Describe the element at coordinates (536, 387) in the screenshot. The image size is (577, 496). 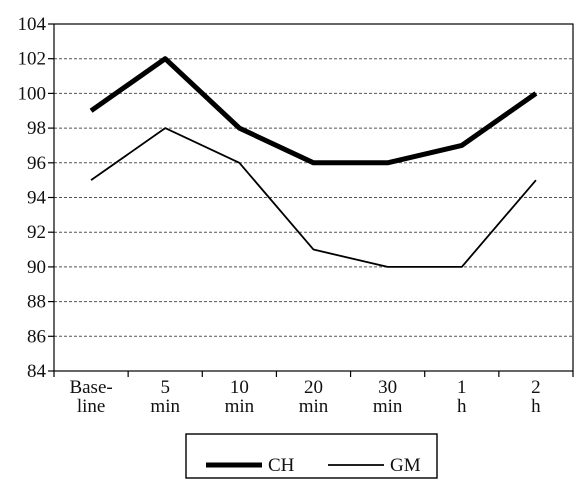
I see `x-tick-label: 2` at that location.